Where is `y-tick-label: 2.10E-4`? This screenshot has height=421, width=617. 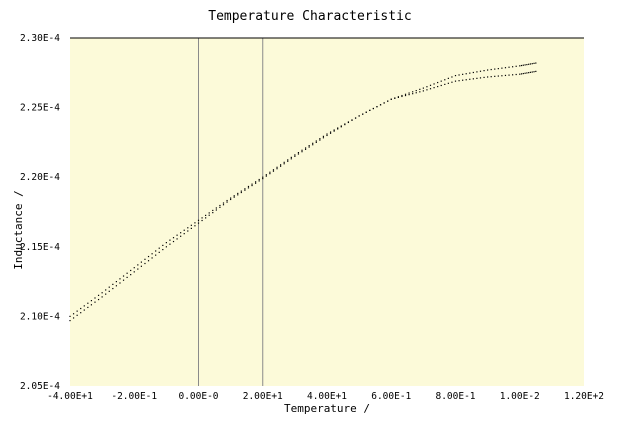 y-tick-label: 2.10E-4 is located at coordinates (40, 316).